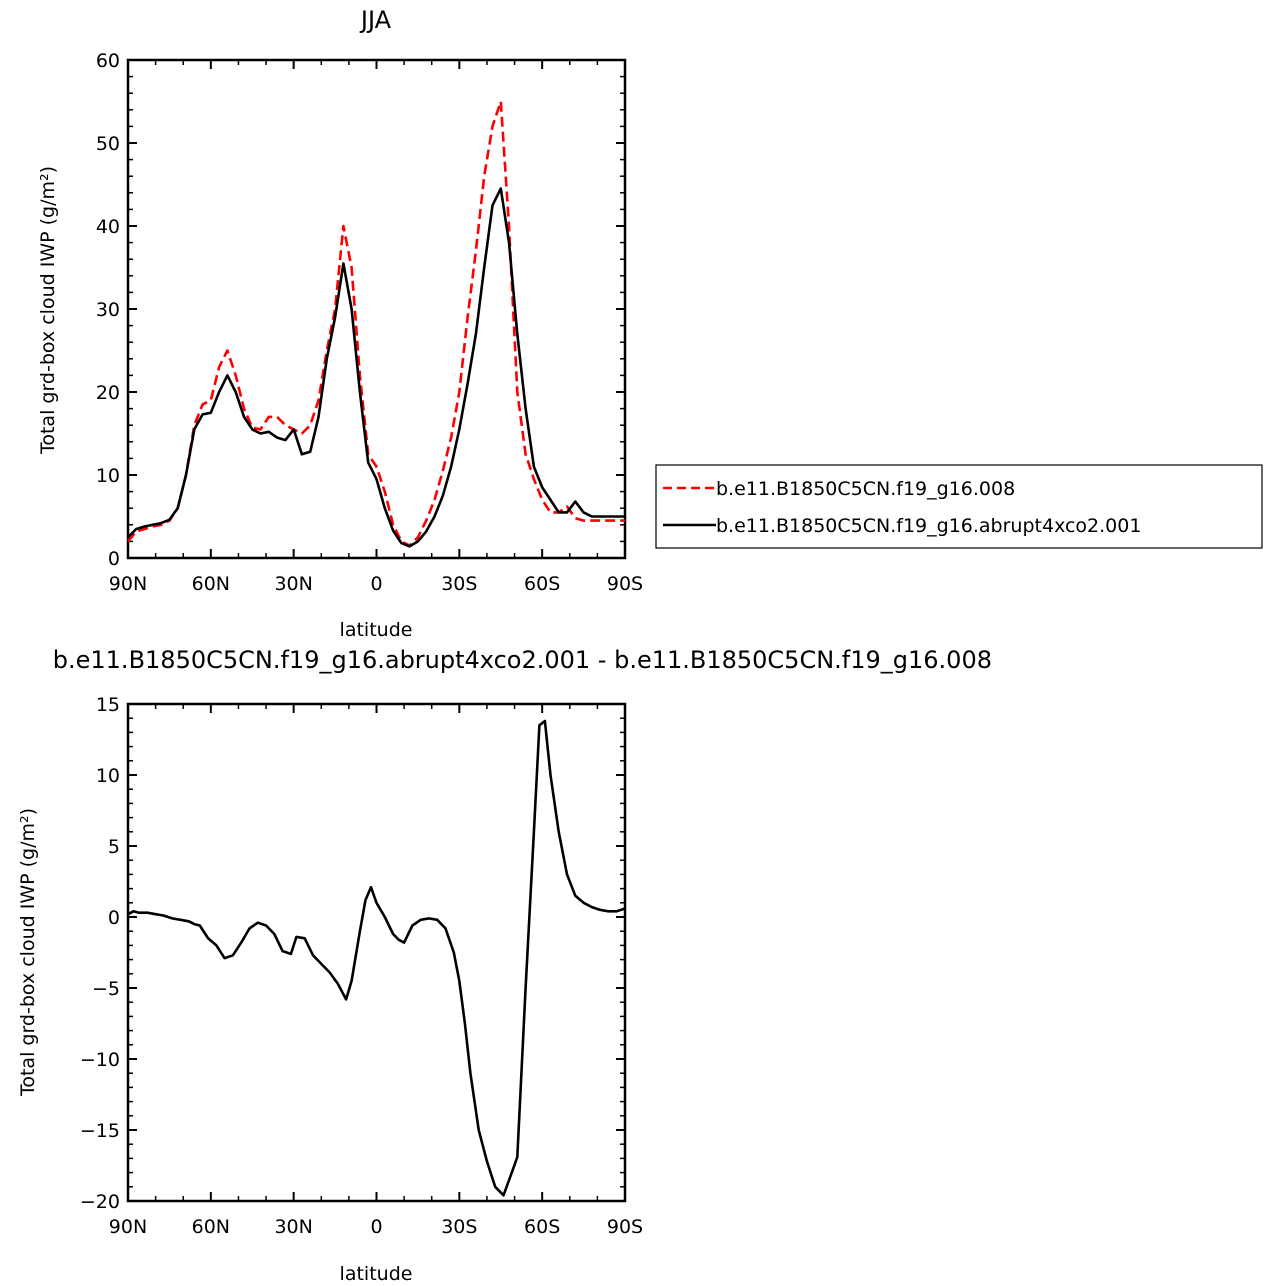 The image size is (1269, 1286). What do you see at coordinates (108, 227) in the screenshot?
I see `top-panel-y-tick-label: 40` at bounding box center [108, 227].